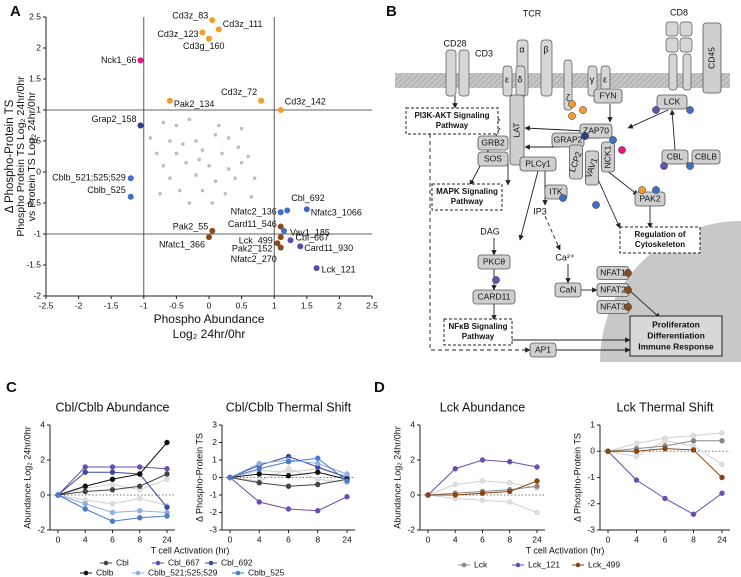 The height and width of the screenshot is (577, 741). I want to click on y-tick-label: -3, so click(213, 529).